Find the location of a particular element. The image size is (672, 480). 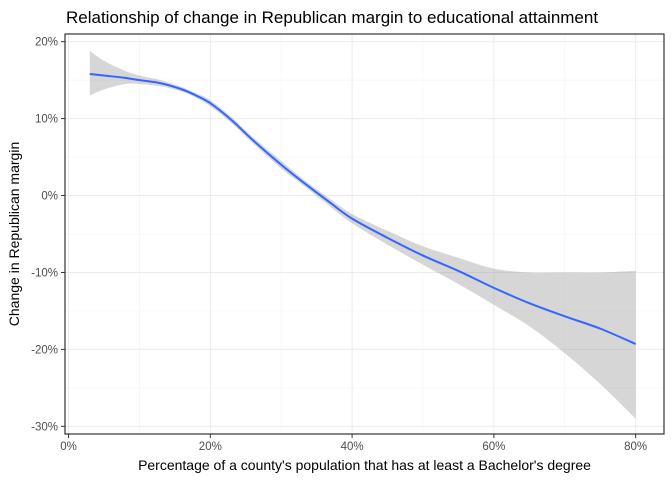

y-axis-title: Change in Republican margin is located at coordinates (14, 234).